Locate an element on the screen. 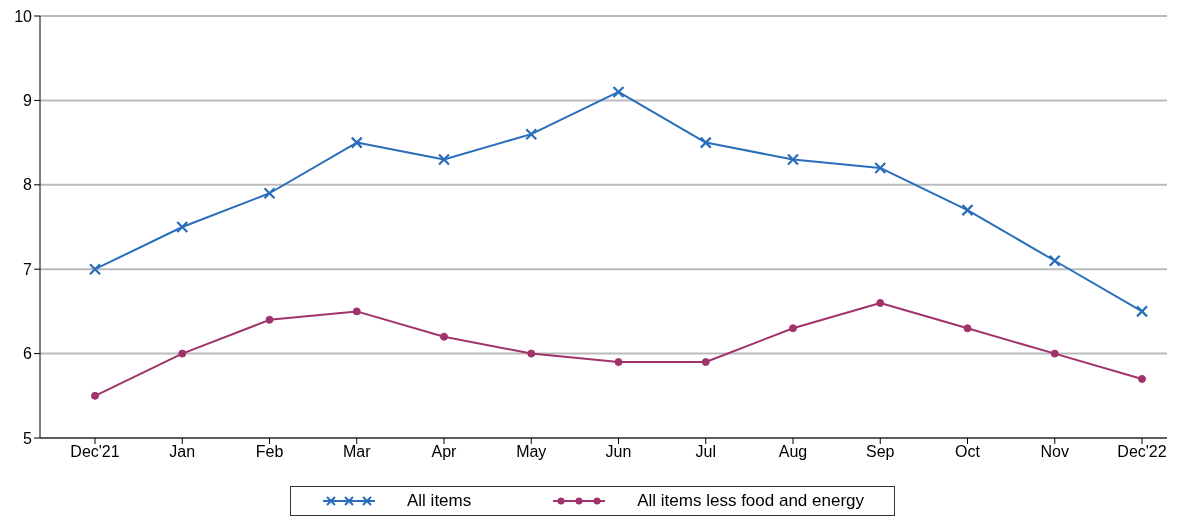 This screenshot has height=529, width=1185. y-tick-label: 8 is located at coordinates (28, 185).